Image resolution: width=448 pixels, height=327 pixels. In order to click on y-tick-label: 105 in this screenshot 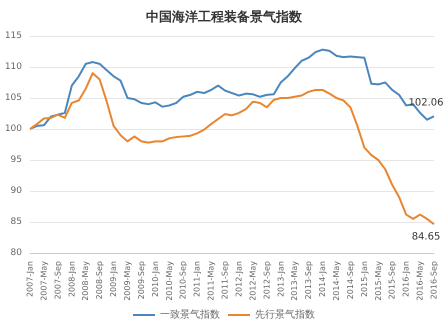, I will do `click(13, 98)`.